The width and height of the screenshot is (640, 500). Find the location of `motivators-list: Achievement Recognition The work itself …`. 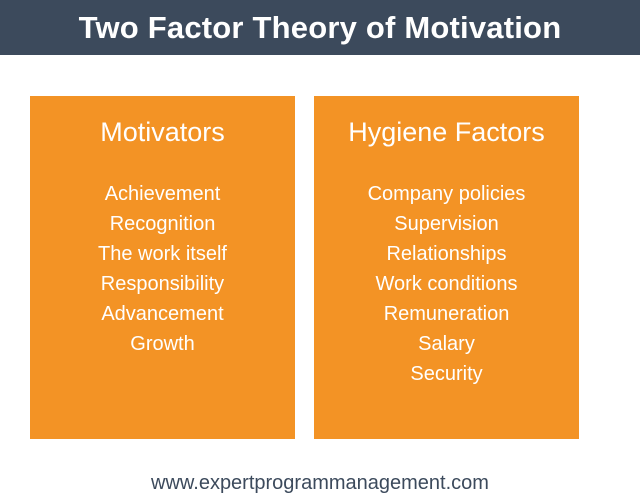

motivators-list: Achievement Recognition The work itself … is located at coordinates (162, 269).